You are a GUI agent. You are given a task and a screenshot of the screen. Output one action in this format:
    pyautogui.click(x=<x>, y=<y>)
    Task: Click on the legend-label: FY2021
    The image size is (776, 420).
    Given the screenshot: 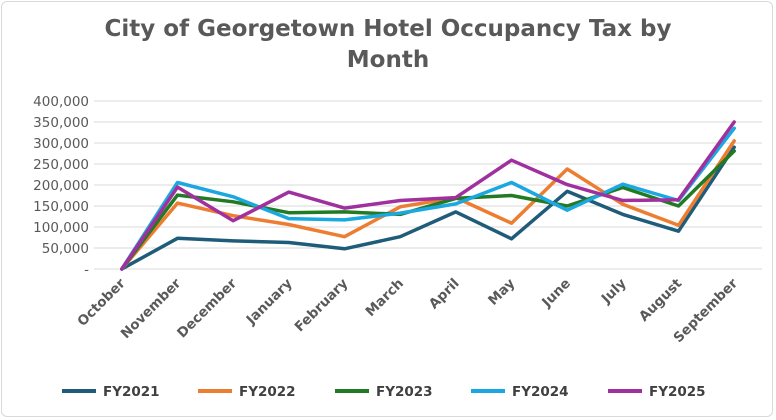 What is the action you would take?
    pyautogui.click(x=131, y=392)
    